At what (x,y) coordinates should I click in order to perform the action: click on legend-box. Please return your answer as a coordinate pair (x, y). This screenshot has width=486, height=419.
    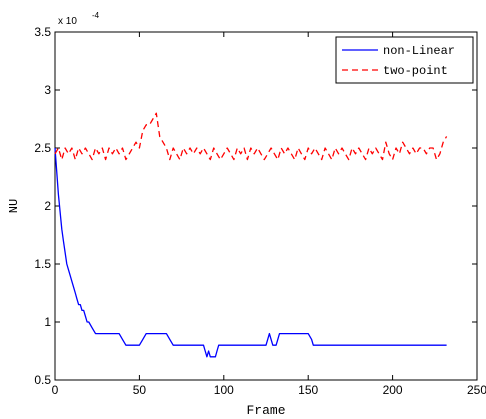
    Looking at the image, I should click on (404, 60).